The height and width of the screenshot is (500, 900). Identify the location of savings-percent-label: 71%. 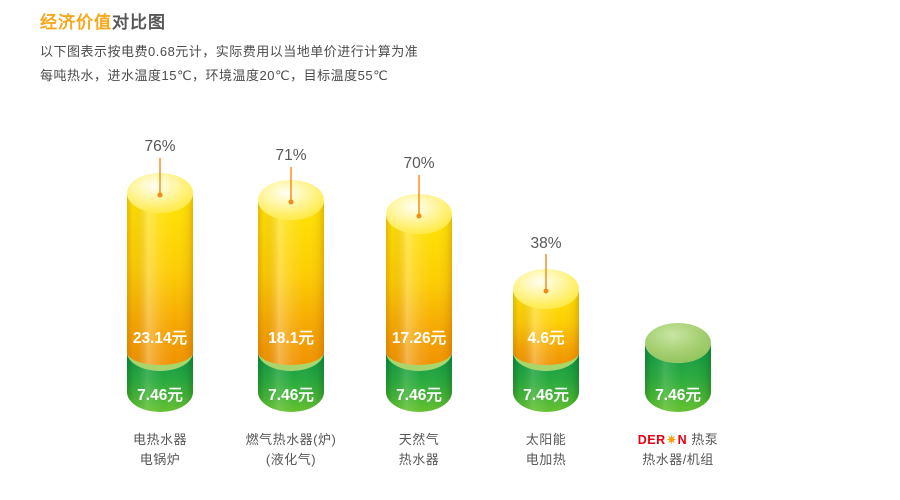
(290, 155).